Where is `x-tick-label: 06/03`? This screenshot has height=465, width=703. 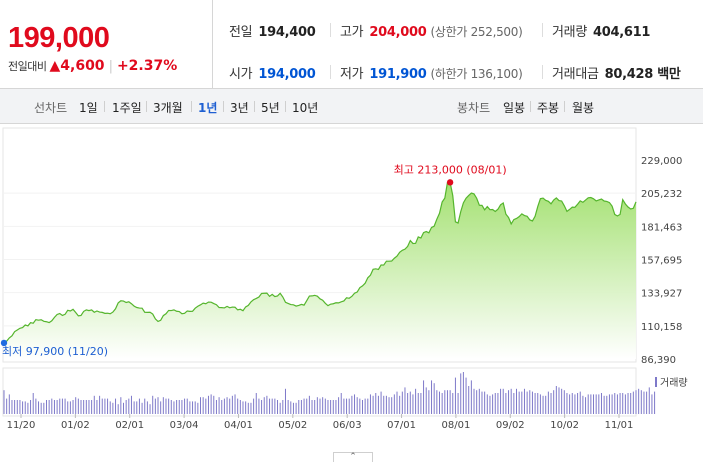 x-tick-label: 06/03 is located at coordinates (347, 425).